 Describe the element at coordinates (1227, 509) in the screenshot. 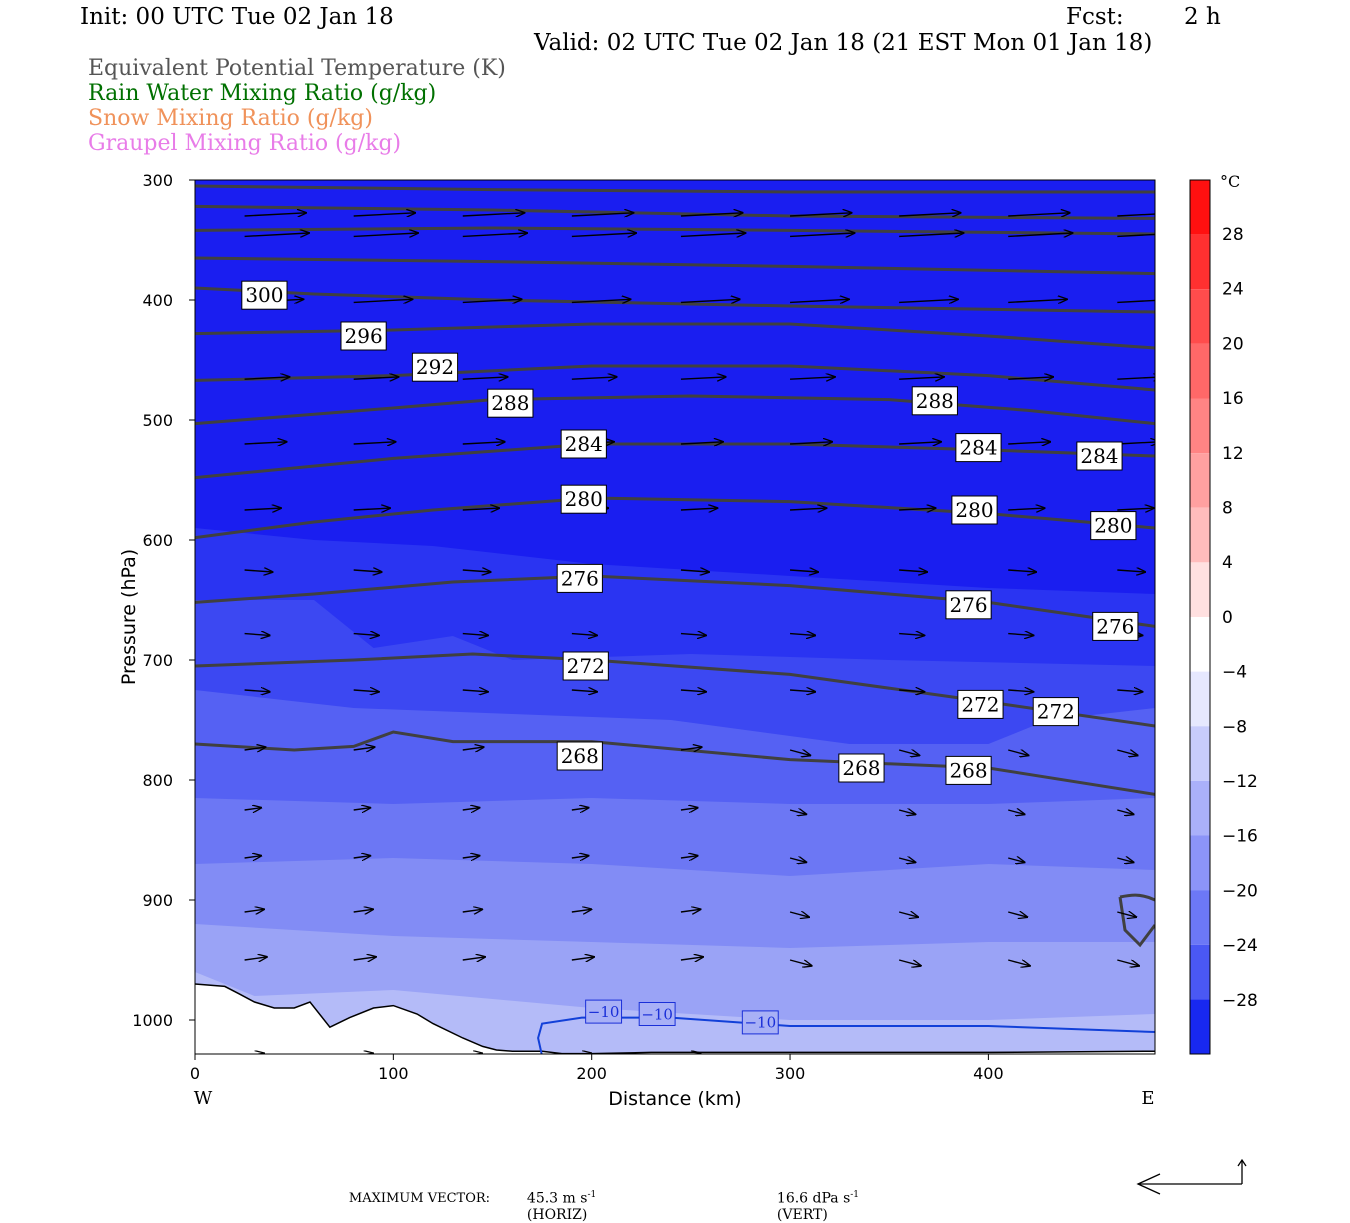

I see `colorbar-tick-label: 8` at that location.